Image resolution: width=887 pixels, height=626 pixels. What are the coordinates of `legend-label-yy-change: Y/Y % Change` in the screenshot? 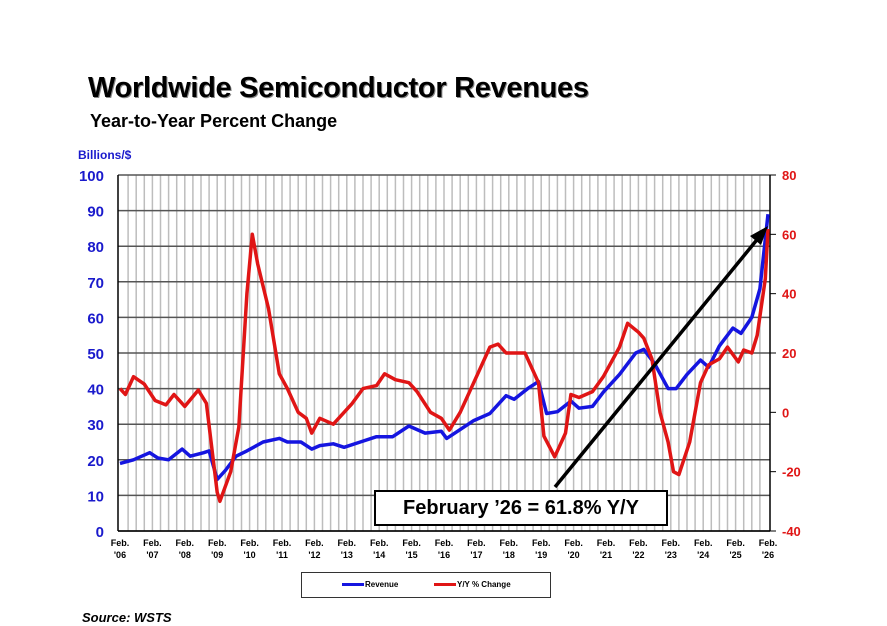 It's located at (484, 584).